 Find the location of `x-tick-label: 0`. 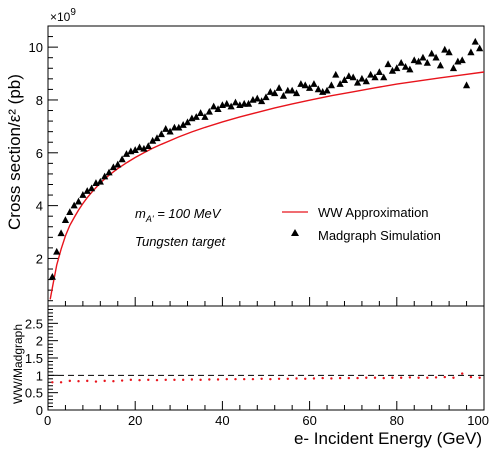

x-tick-label: 0 is located at coordinates (47, 420).